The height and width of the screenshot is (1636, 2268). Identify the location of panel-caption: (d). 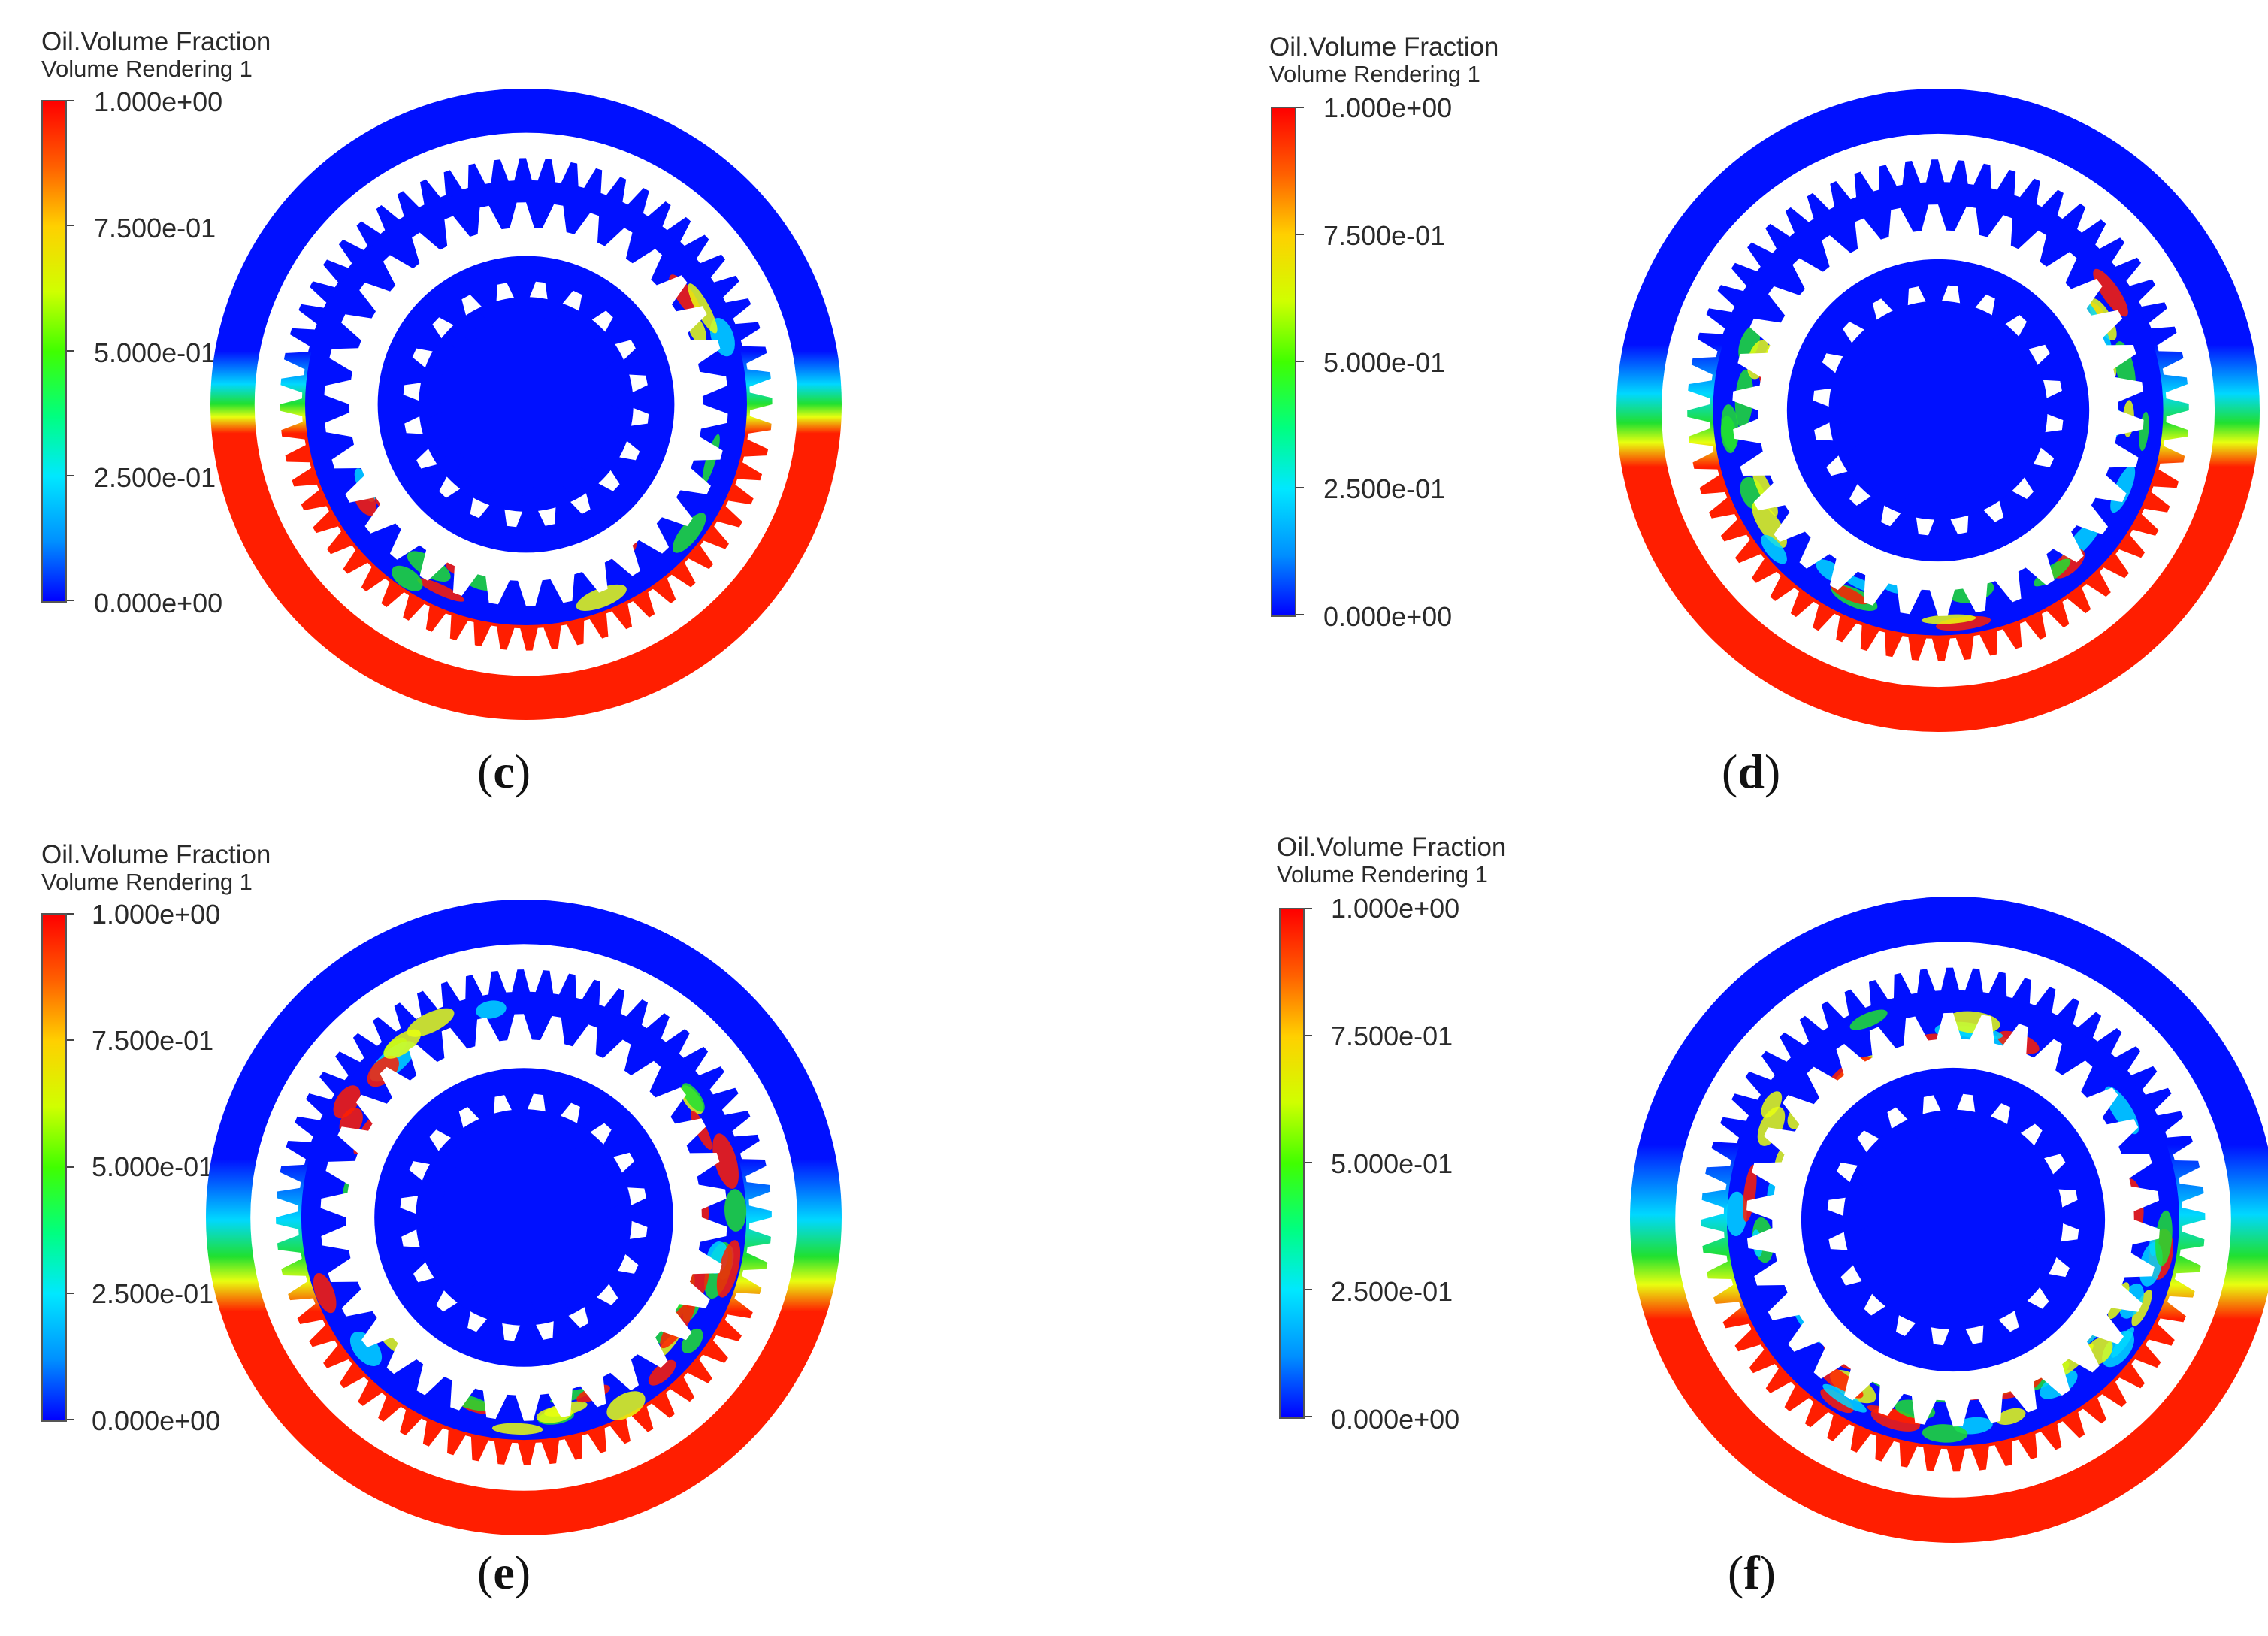
(1751, 771).